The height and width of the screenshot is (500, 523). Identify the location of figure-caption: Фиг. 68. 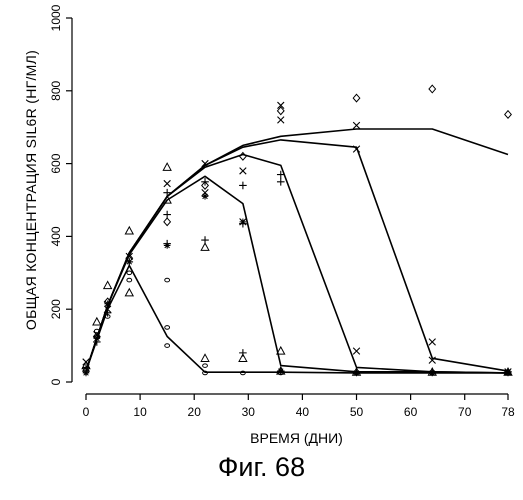
(261, 467).